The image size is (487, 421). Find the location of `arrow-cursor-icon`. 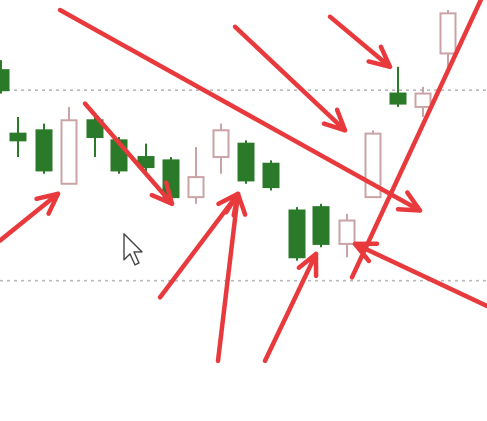

arrow-cursor-icon is located at coordinates (133, 249).